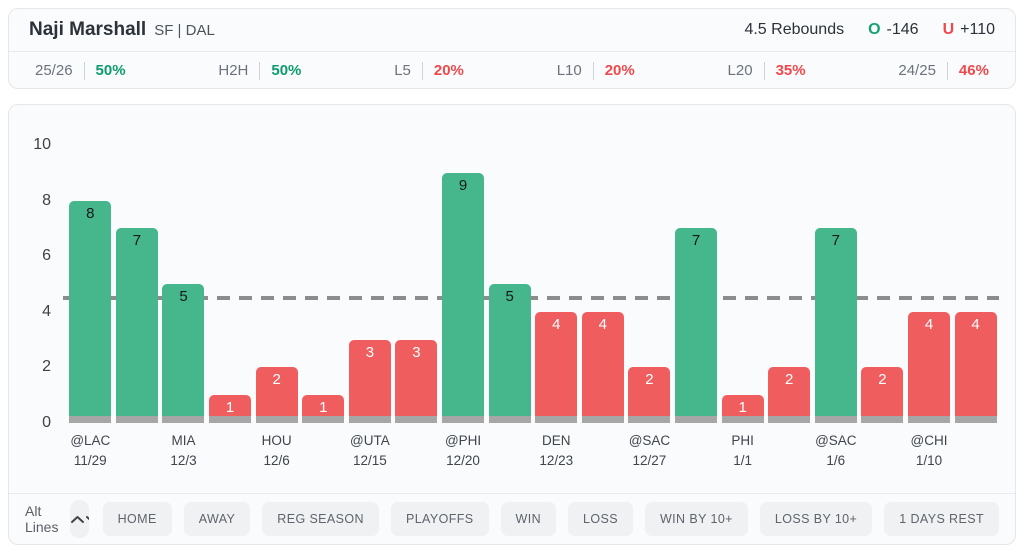 Image resolution: width=1024 pixels, height=553 pixels. What do you see at coordinates (439, 519) in the screenshot?
I see `filter-chip-playoffs: PLAYOFFS` at bounding box center [439, 519].